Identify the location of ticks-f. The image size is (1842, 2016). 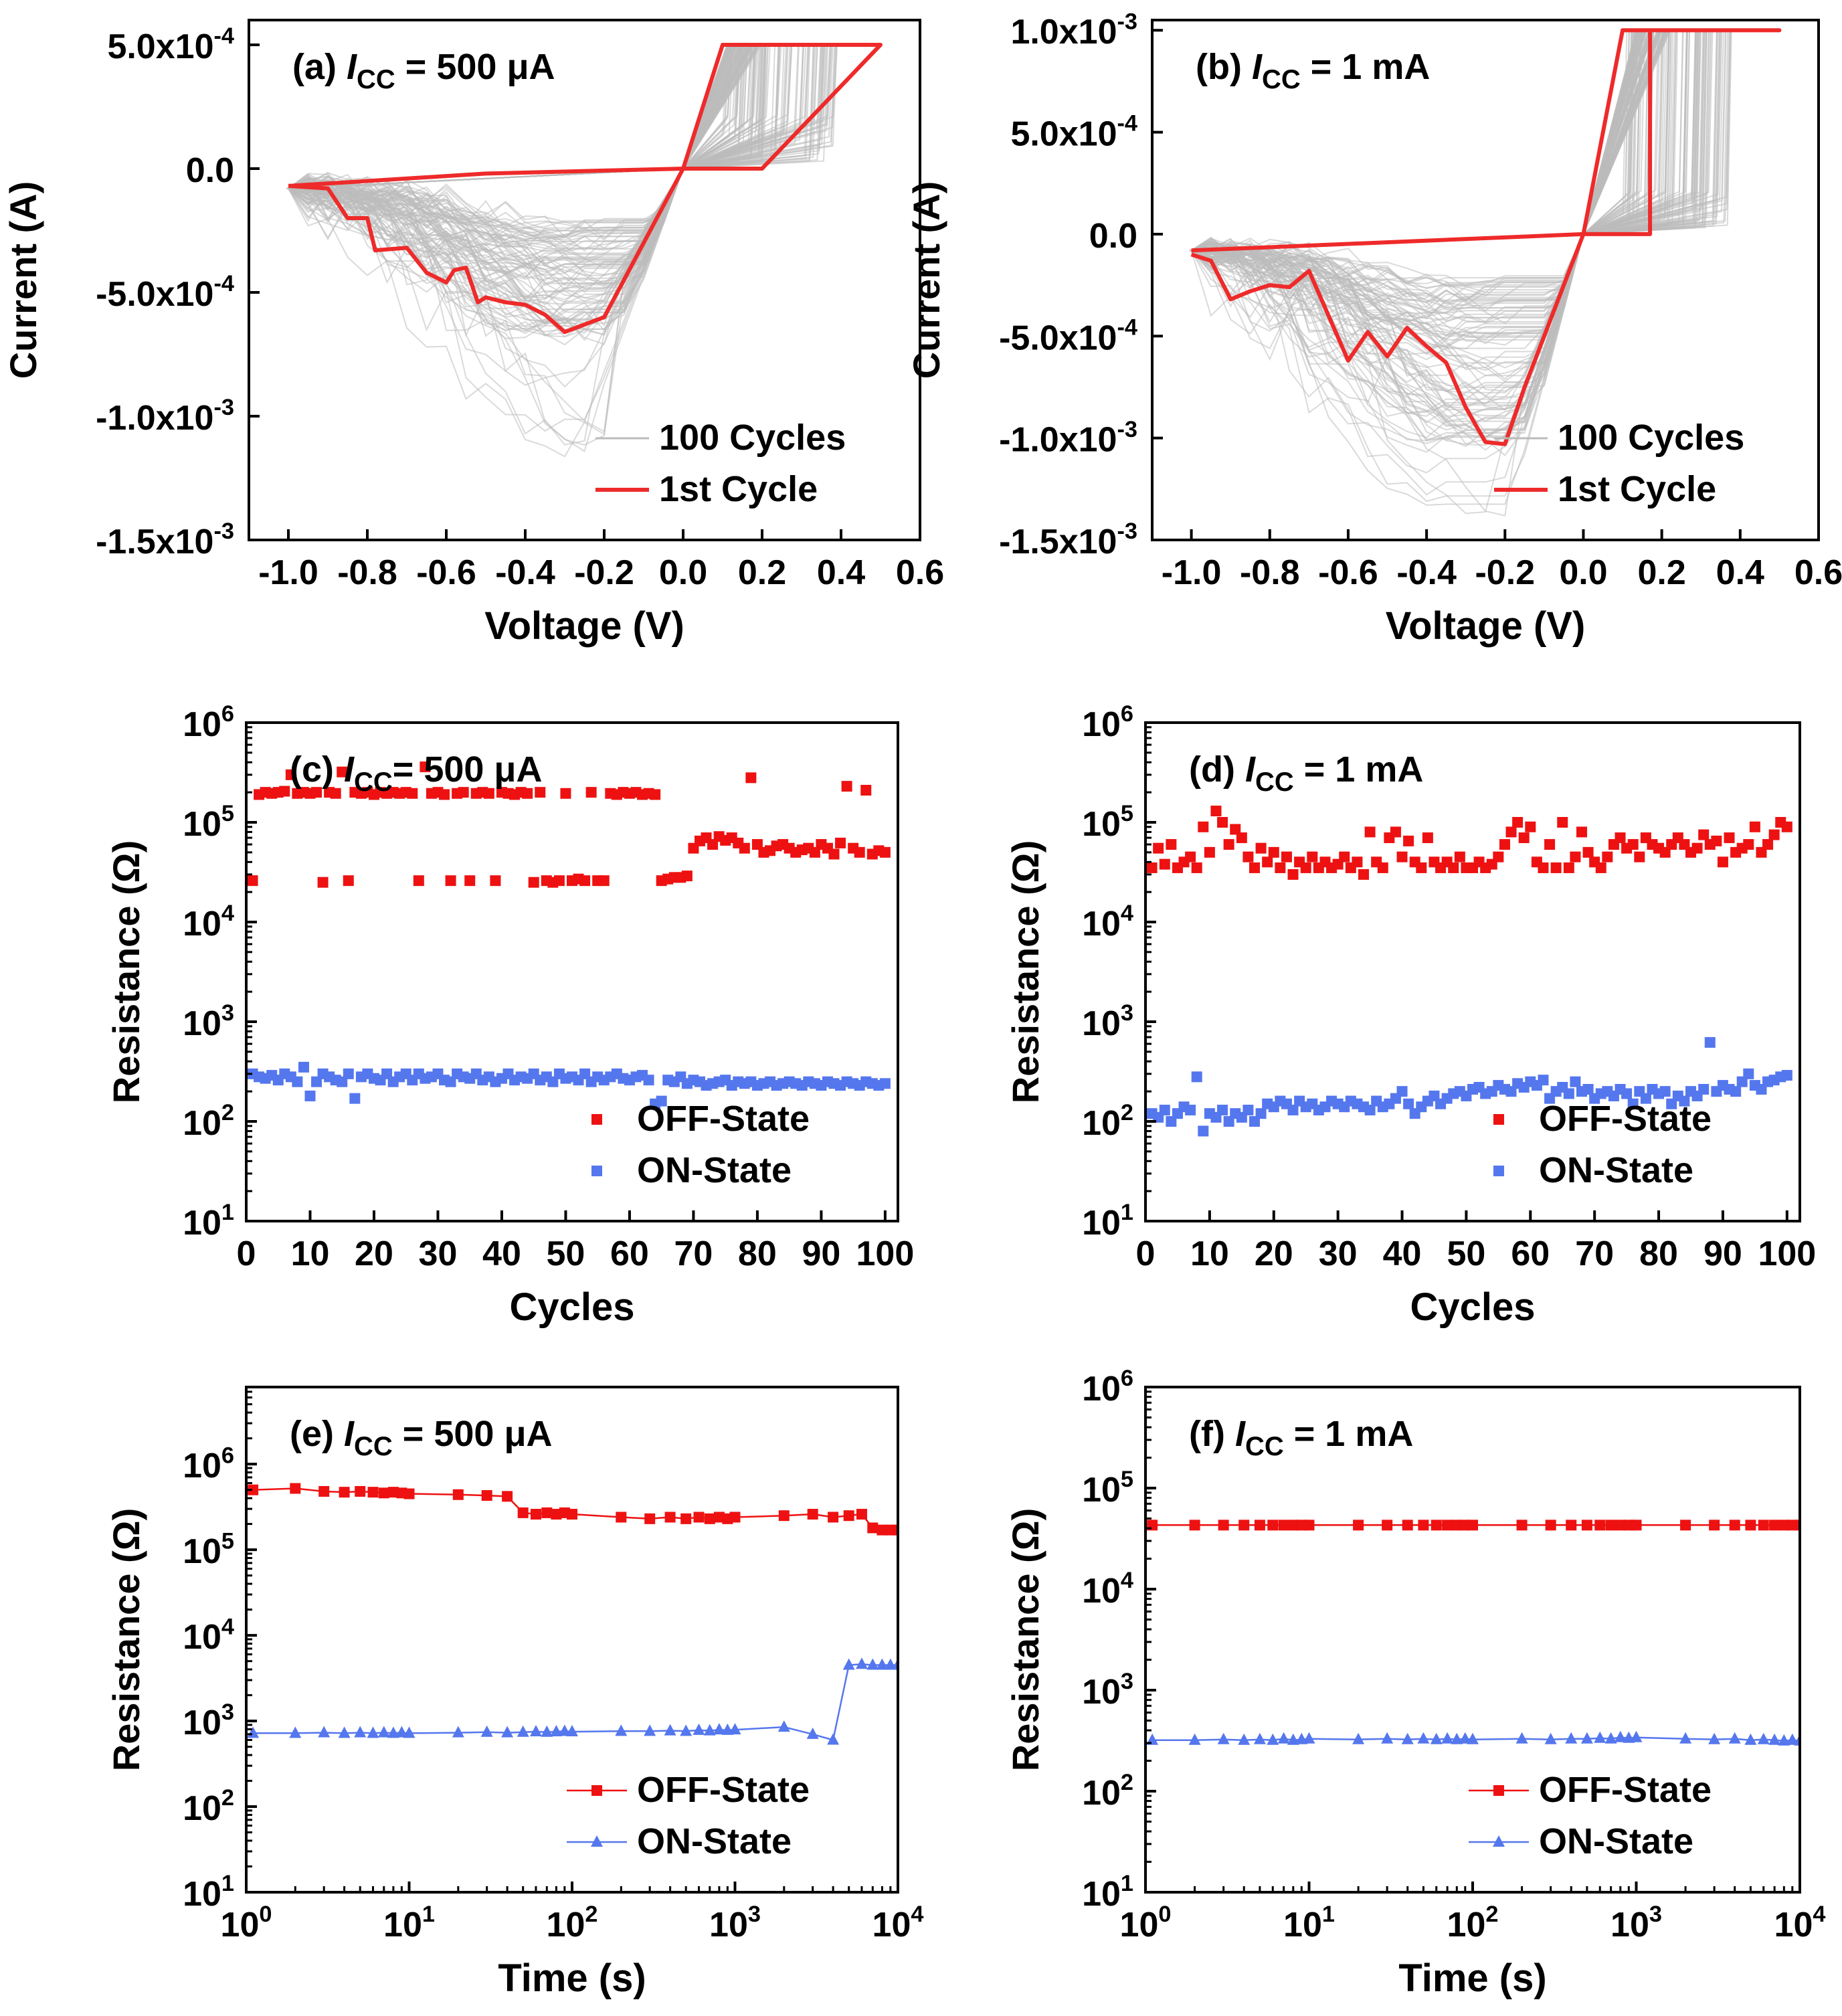
(1472, 1640).